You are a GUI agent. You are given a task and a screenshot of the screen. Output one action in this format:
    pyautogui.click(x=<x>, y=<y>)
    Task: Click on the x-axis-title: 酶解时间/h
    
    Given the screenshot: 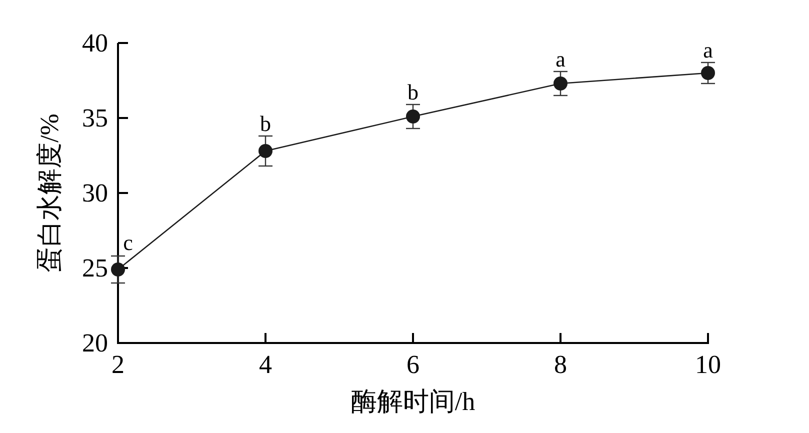 What is the action you would take?
    pyautogui.click(x=413, y=401)
    